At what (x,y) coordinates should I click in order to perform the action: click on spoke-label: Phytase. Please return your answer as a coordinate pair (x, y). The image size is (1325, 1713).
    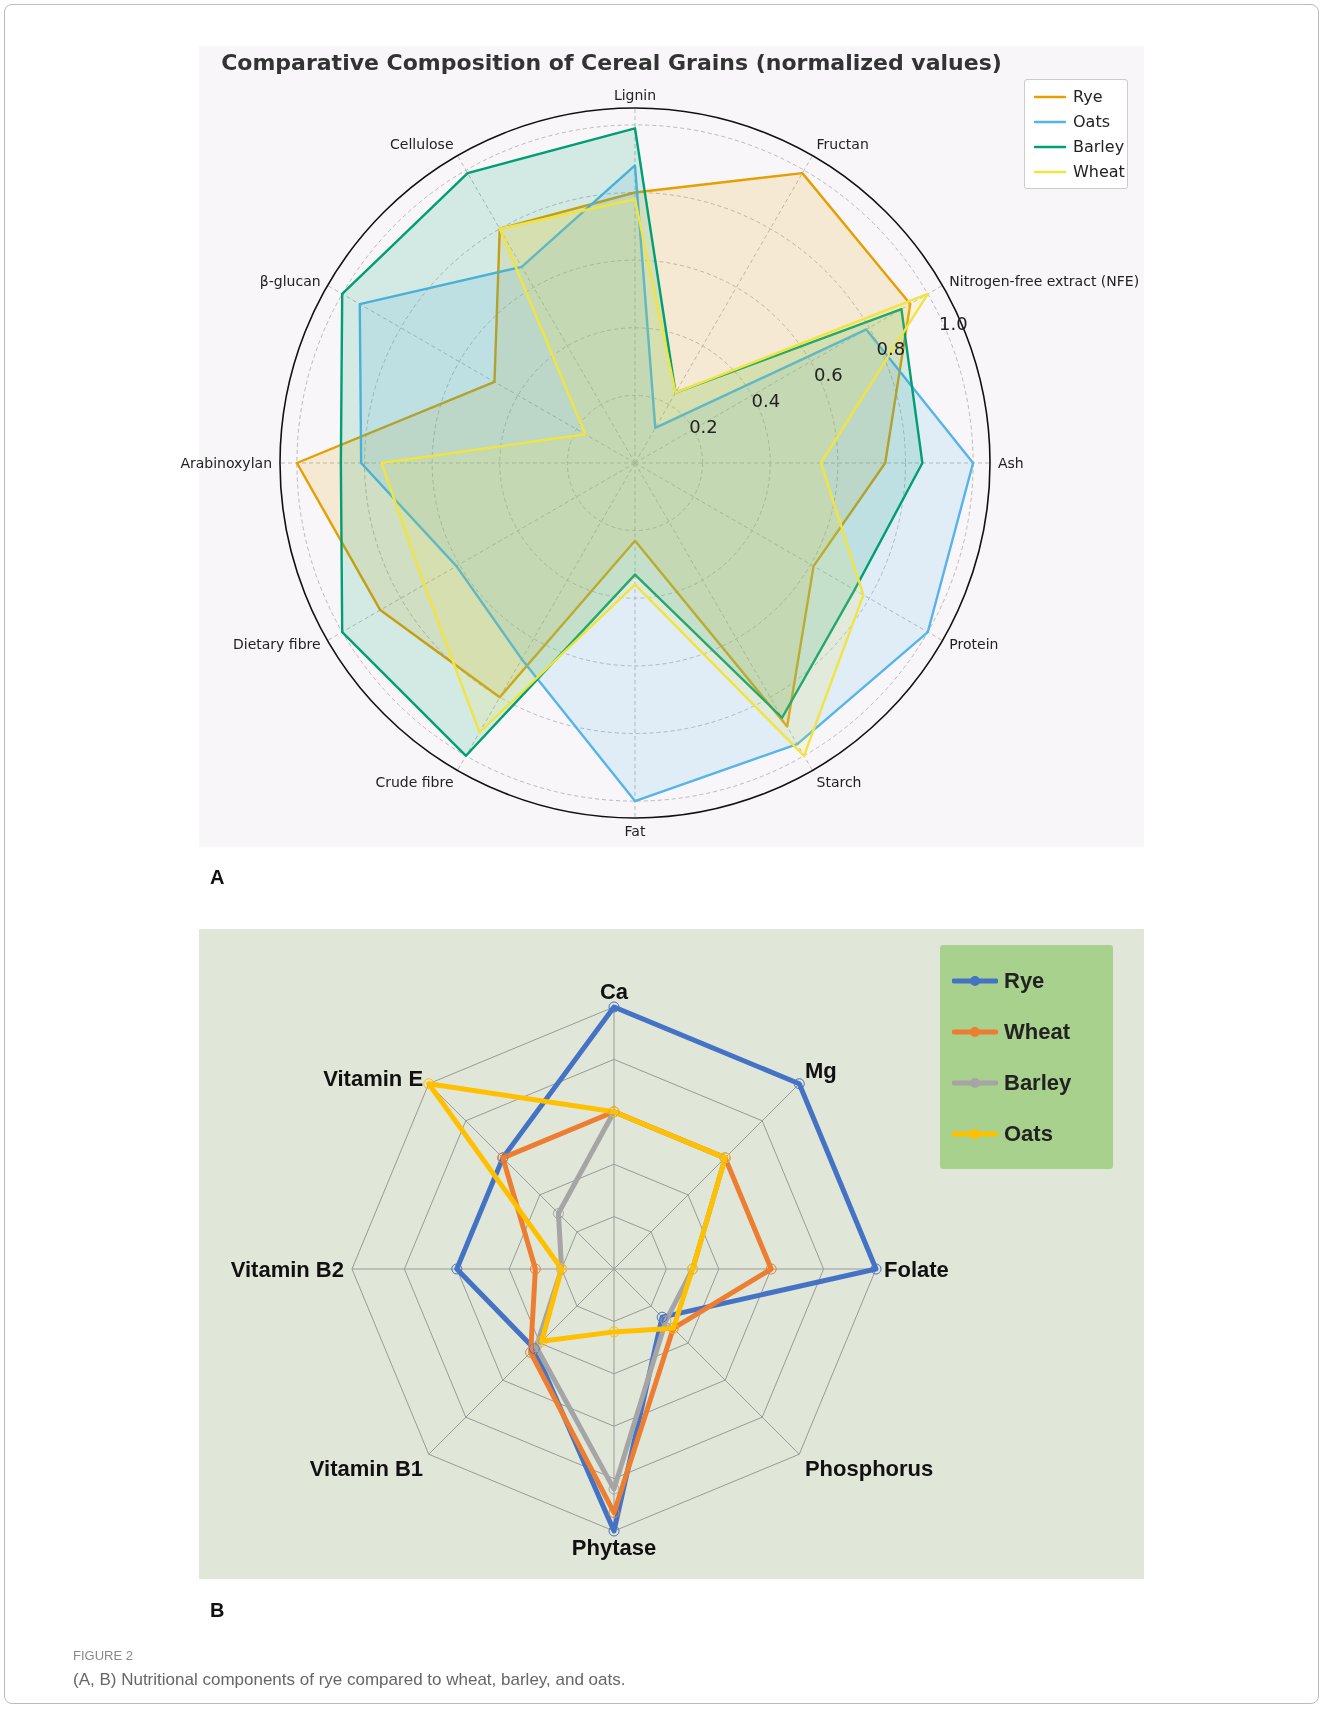
    Looking at the image, I should click on (614, 1547).